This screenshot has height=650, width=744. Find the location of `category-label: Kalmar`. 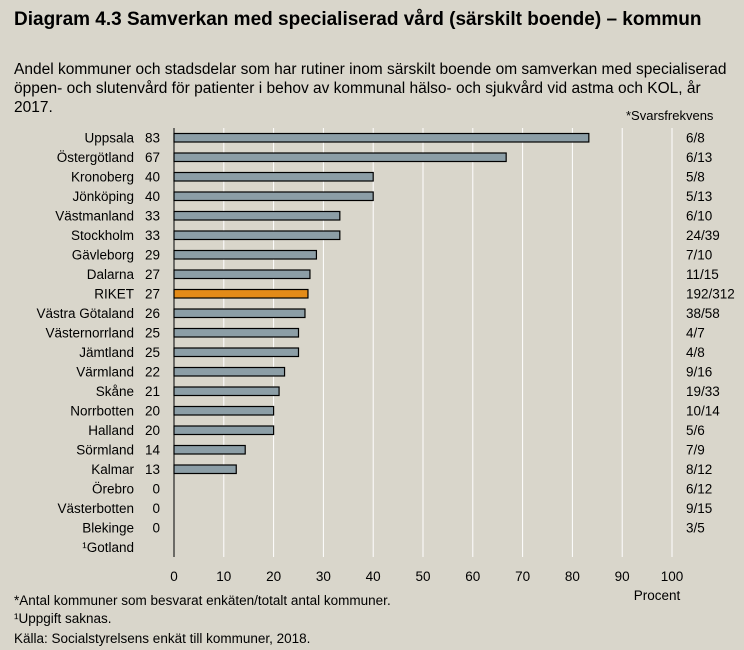

category-label: Kalmar is located at coordinates (112, 469).